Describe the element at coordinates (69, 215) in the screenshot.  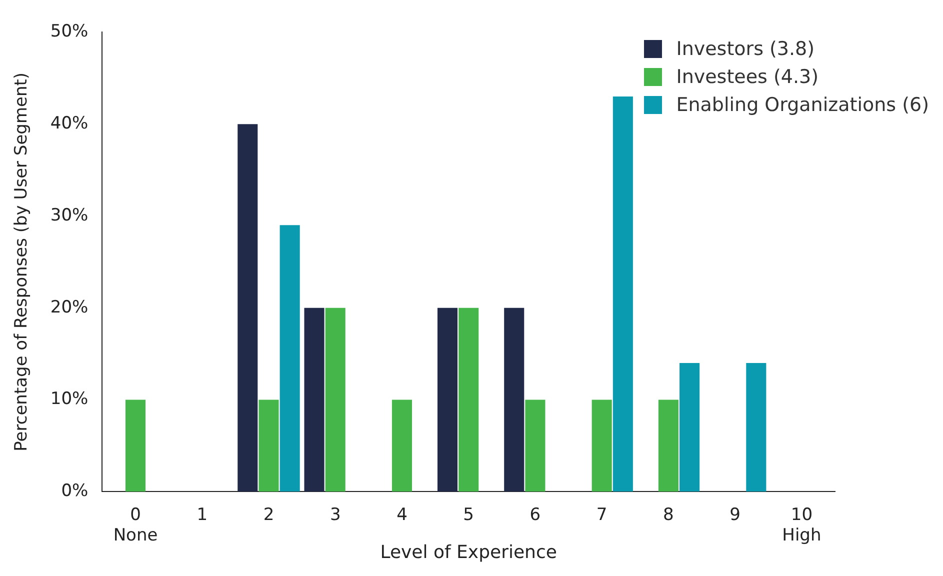
I see `y-tick-label: 30%` at that location.